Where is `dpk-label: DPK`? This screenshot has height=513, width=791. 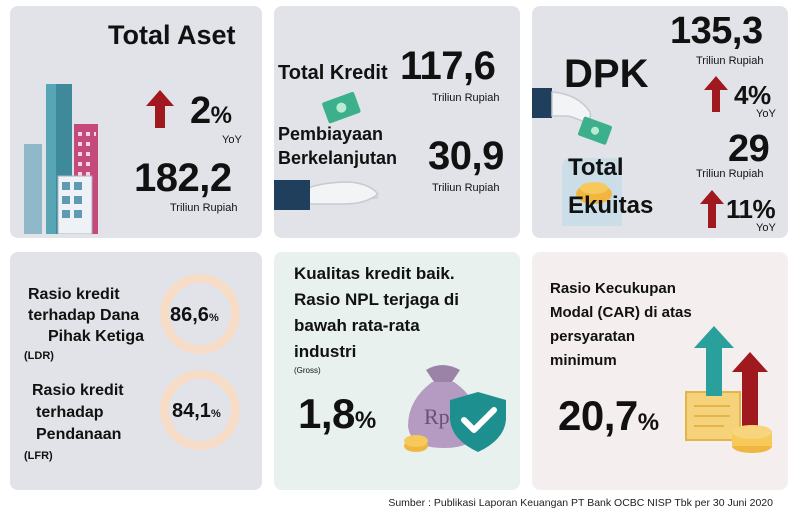
dpk-label: DPK is located at coordinates (606, 74).